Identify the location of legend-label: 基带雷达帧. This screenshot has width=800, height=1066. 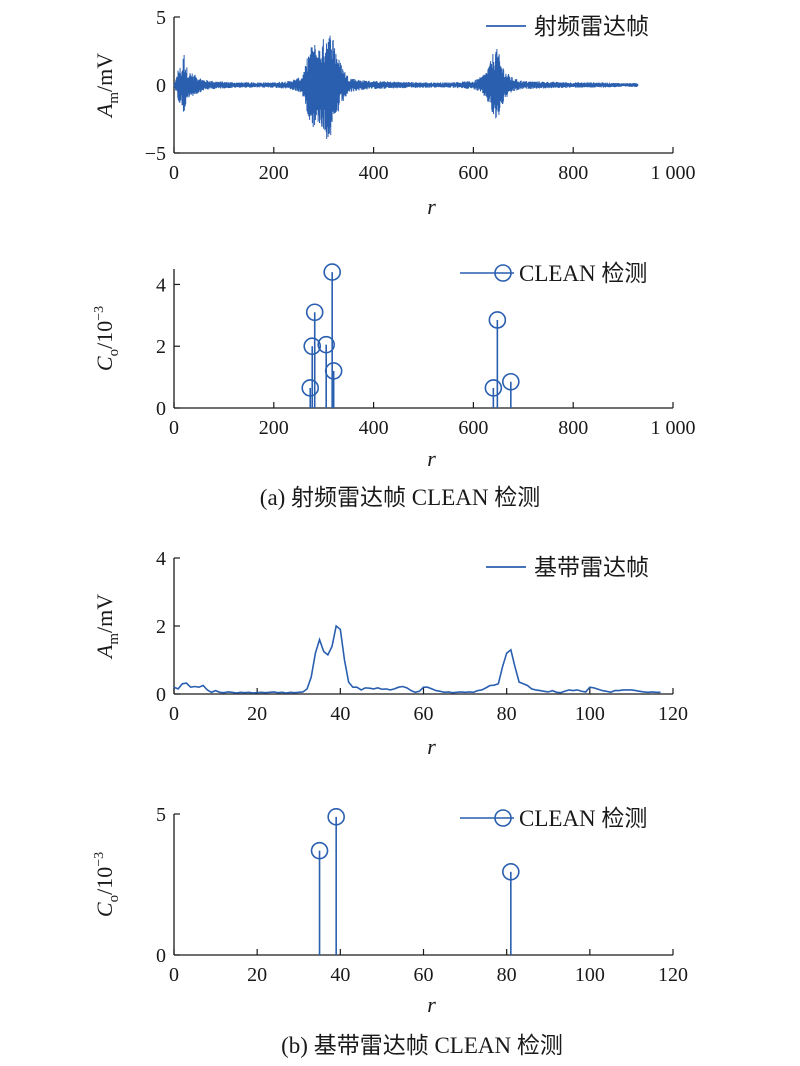
(591, 567).